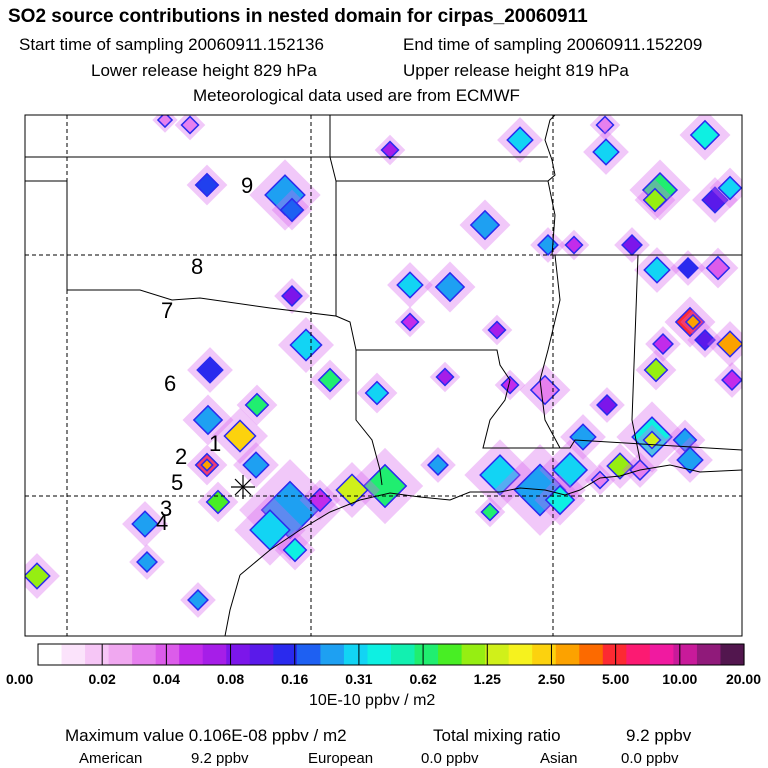 The height and width of the screenshot is (768, 768). What do you see at coordinates (679, 679) in the screenshot?
I see `colorbar-tick-label: 10.00` at bounding box center [679, 679].